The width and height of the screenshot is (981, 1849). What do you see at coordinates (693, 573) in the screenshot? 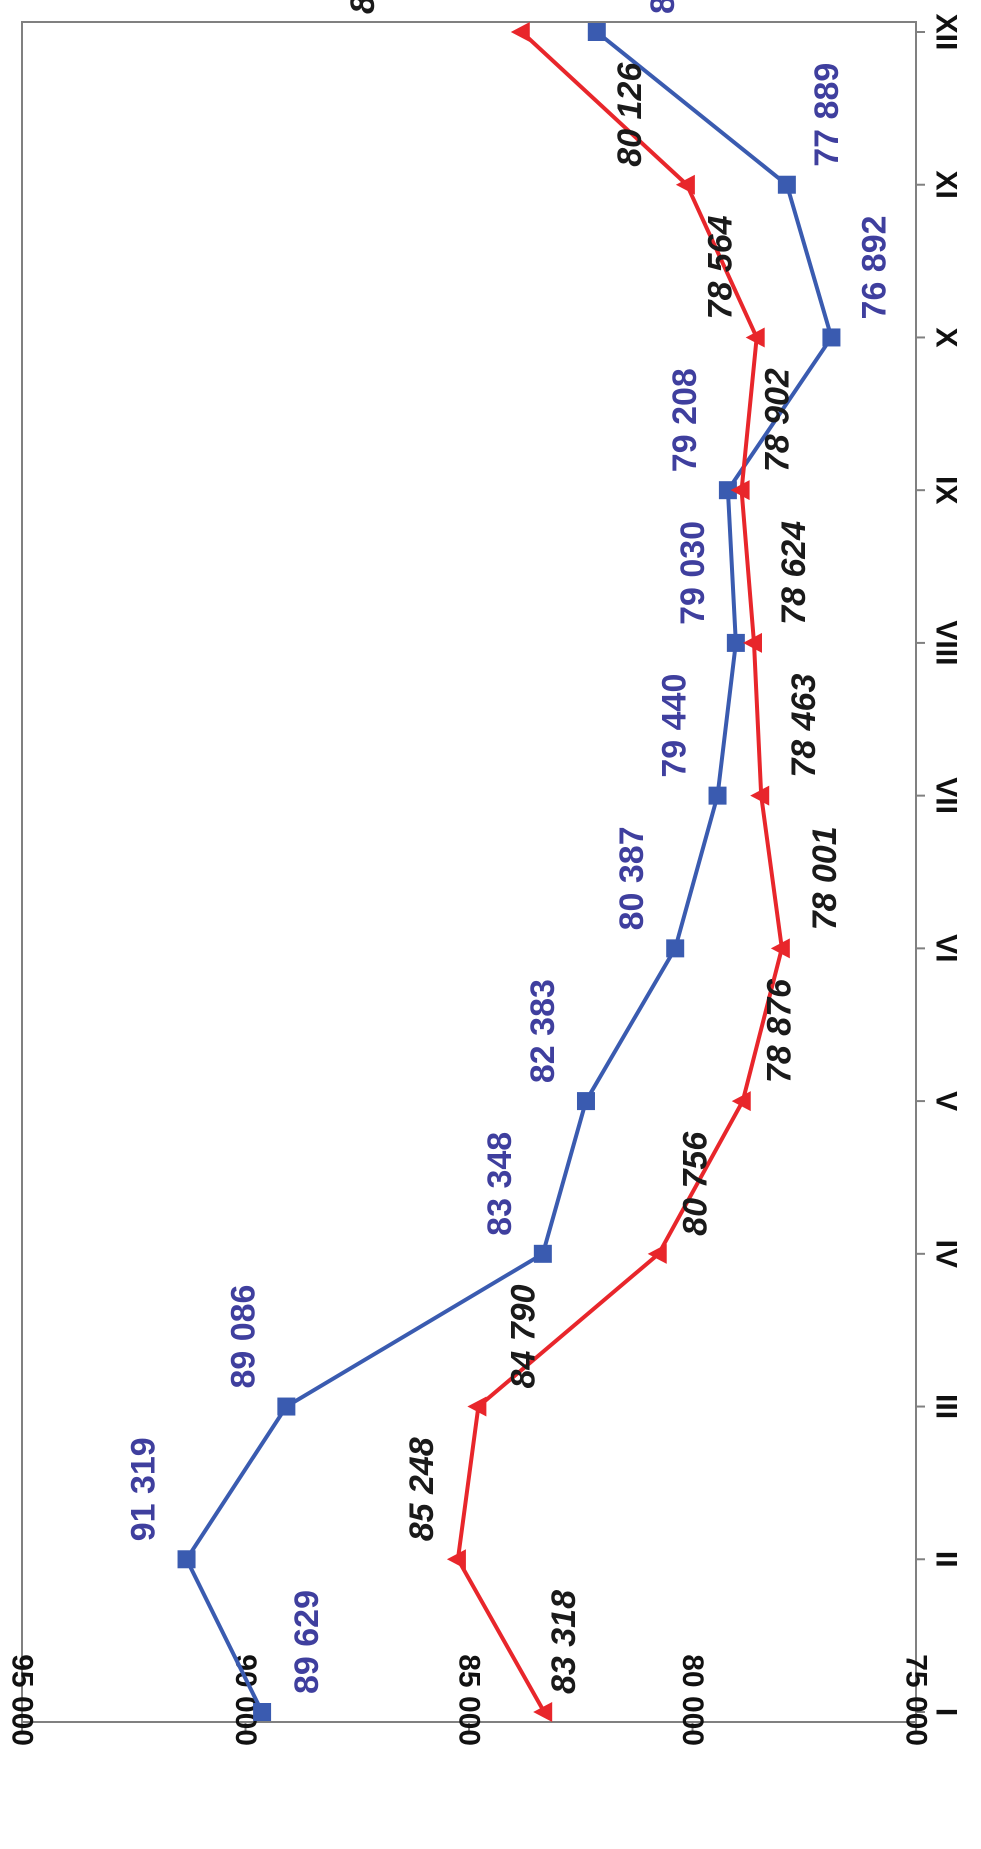
I see `blue-data-label: 79 030` at bounding box center [693, 573].